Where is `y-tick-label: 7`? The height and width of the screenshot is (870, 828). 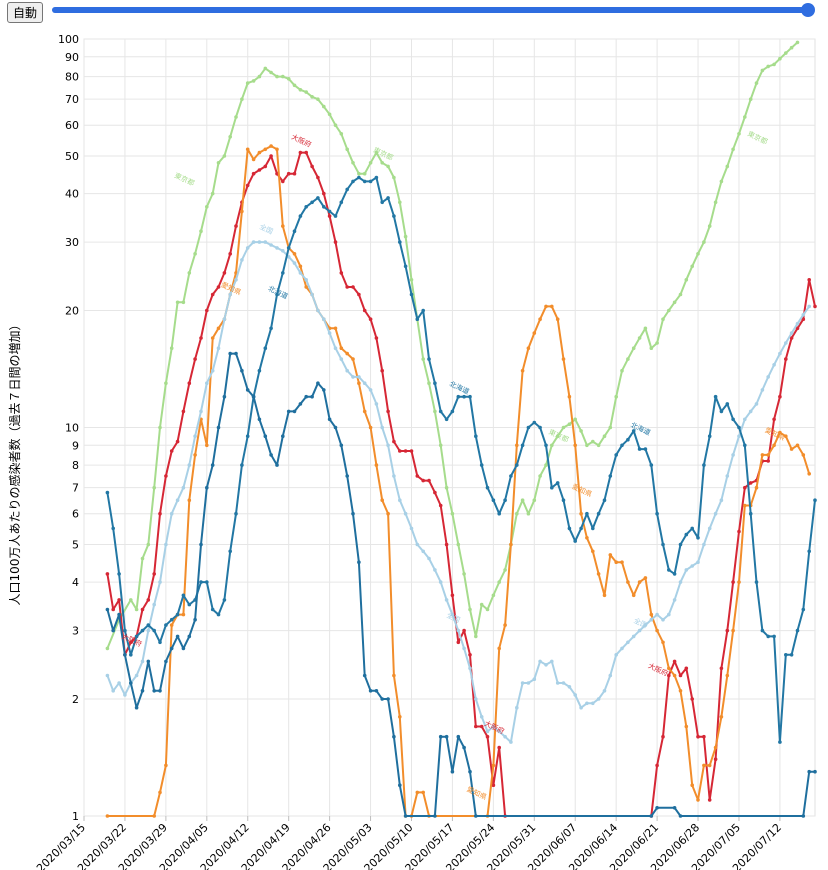
y-tick-label: 7 is located at coordinates (75, 488).